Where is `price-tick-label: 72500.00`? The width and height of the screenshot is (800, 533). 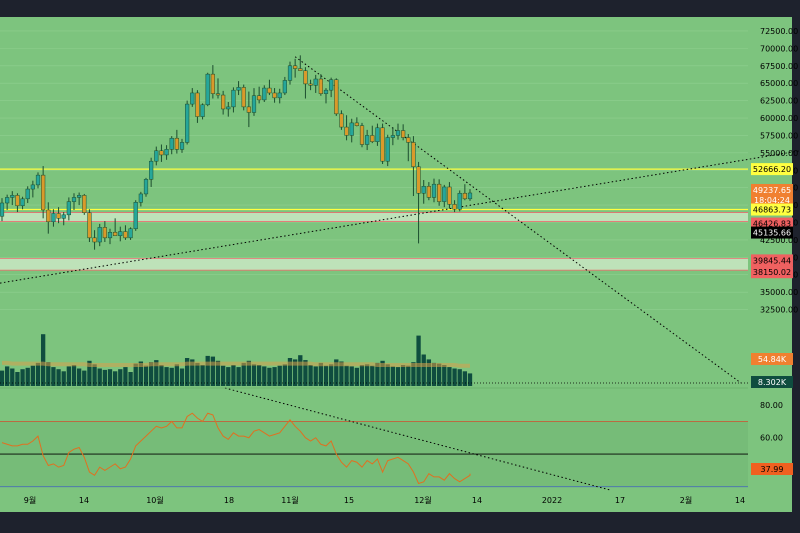 price-tick-label: 72500.00 is located at coordinates (779, 31).